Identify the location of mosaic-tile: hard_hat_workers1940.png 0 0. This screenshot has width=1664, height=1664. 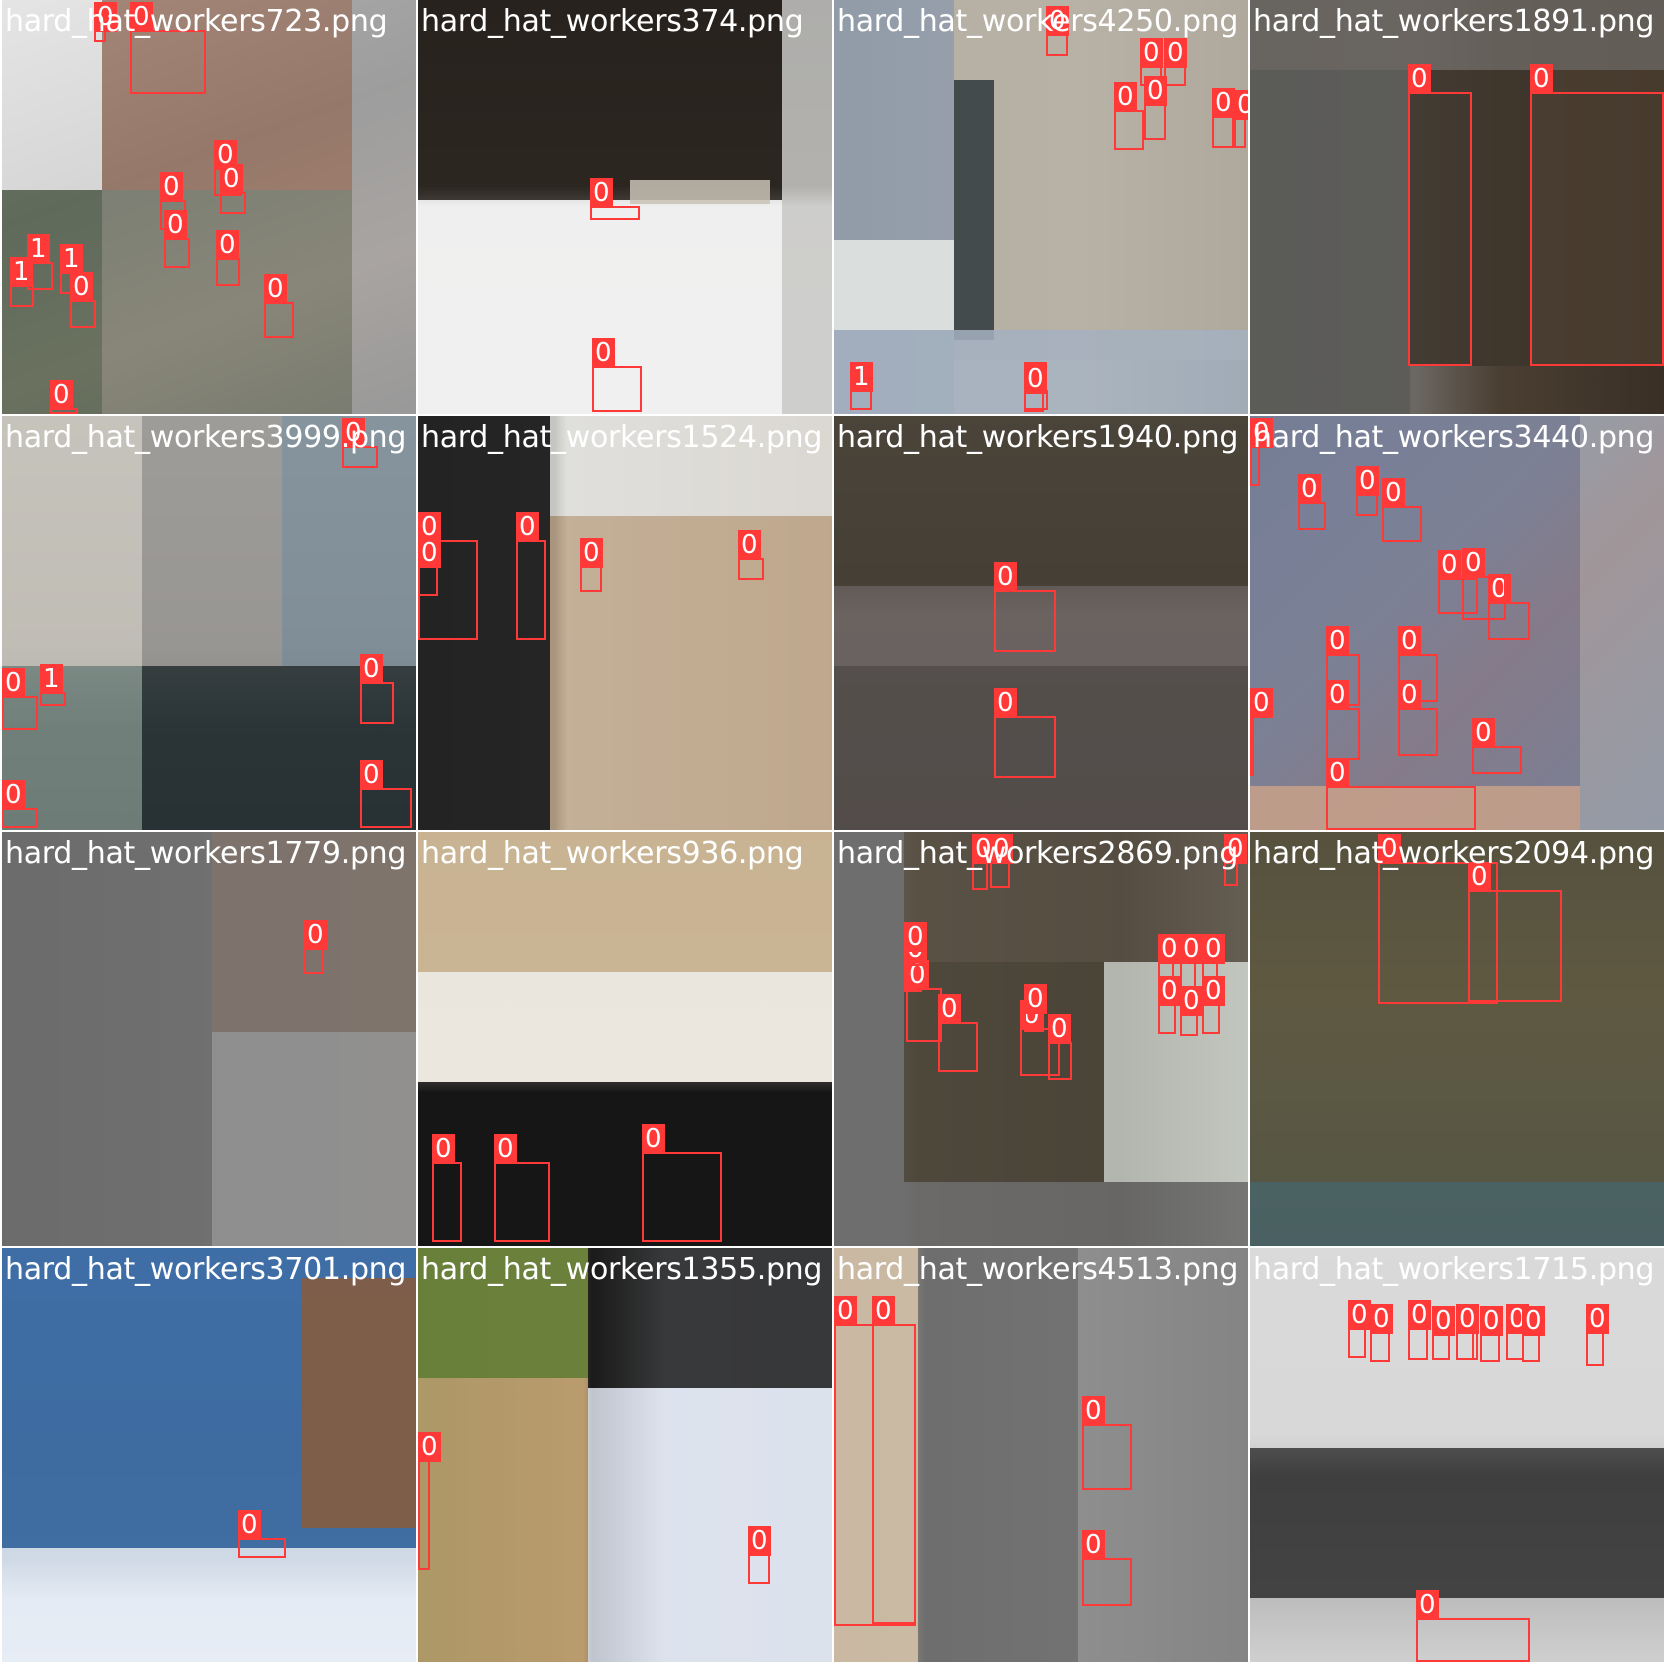
(1041, 623).